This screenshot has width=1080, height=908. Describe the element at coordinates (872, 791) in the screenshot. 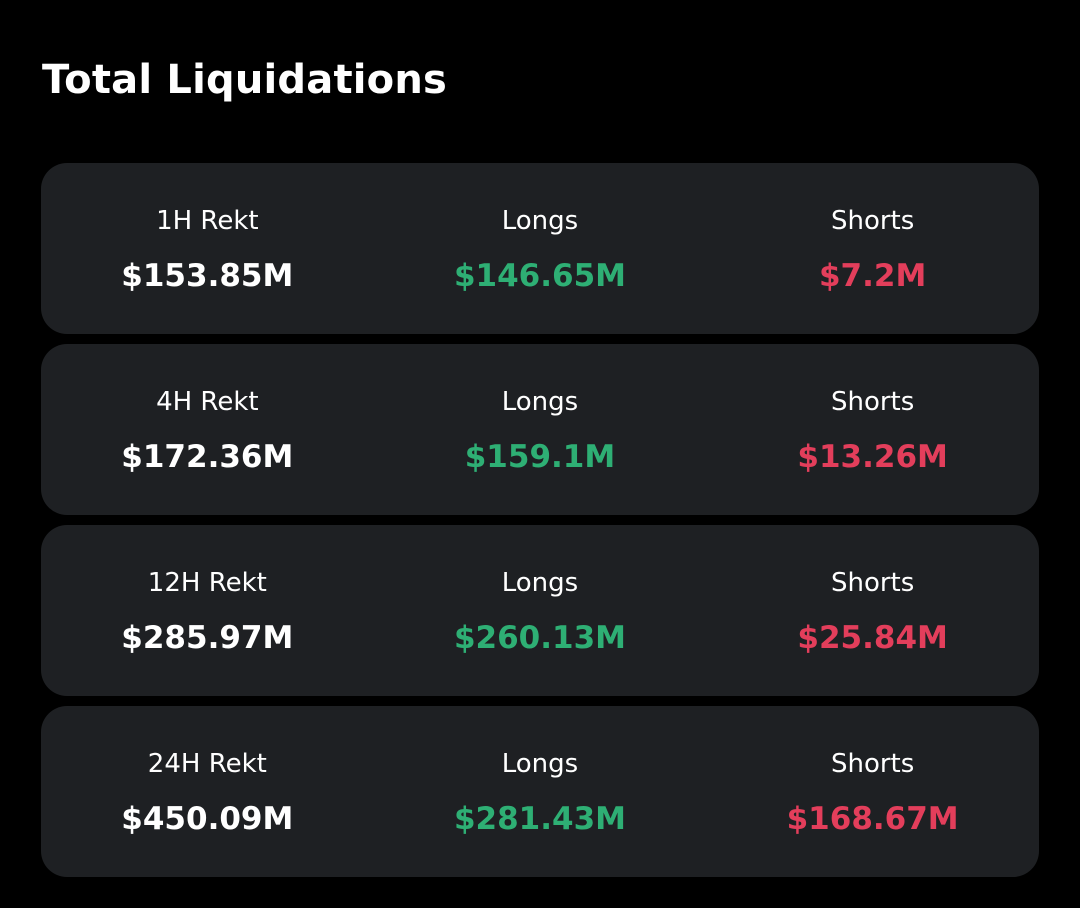

I see `shorts-column: Shorts $168.67M` at that location.